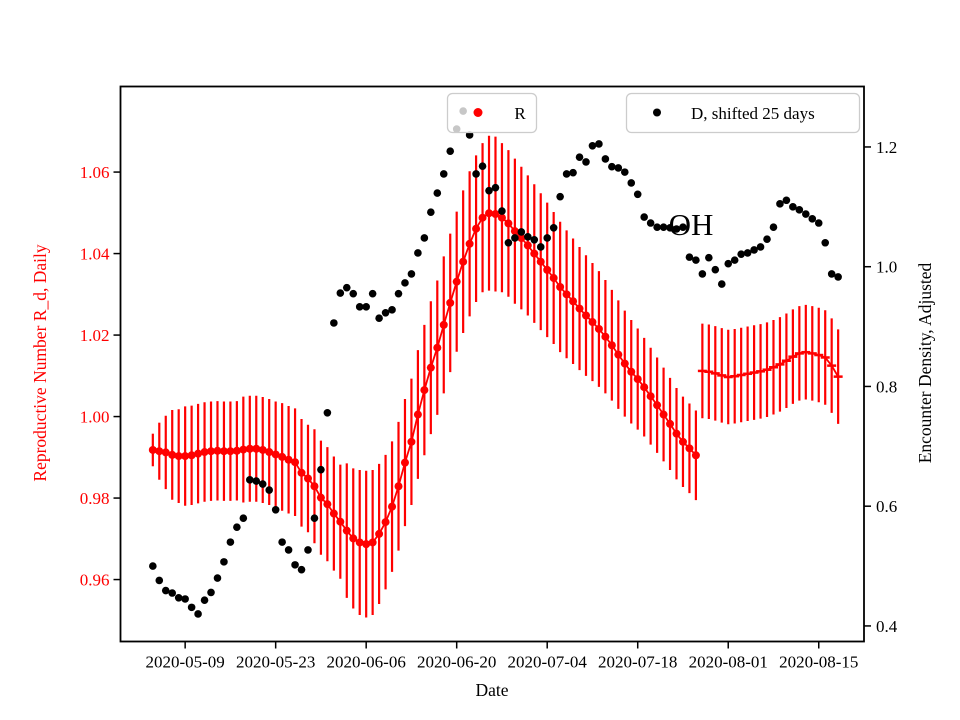 This screenshot has height=720, width=960. Describe the element at coordinates (366, 662) in the screenshot. I see `x-tick-label: 2020-06-06` at that location.